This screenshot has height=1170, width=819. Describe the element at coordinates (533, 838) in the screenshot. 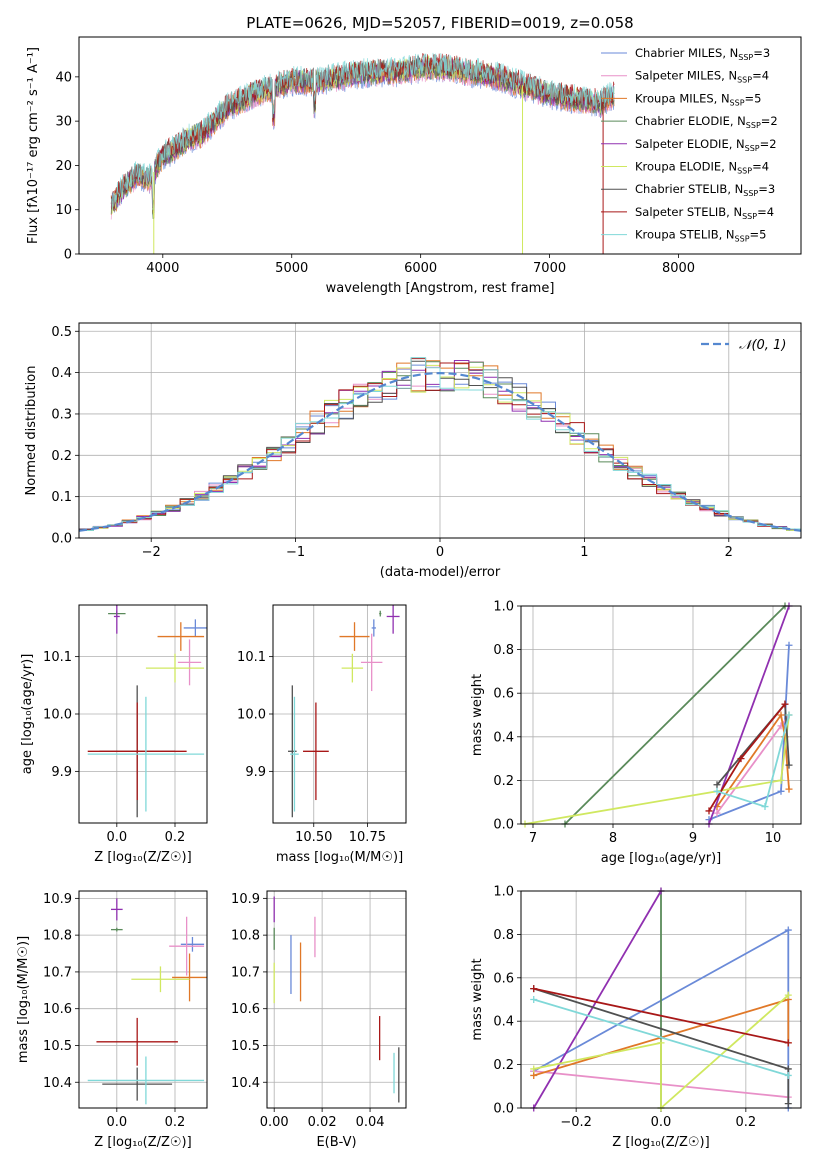

I see `x-tick-label: 7` at that location.